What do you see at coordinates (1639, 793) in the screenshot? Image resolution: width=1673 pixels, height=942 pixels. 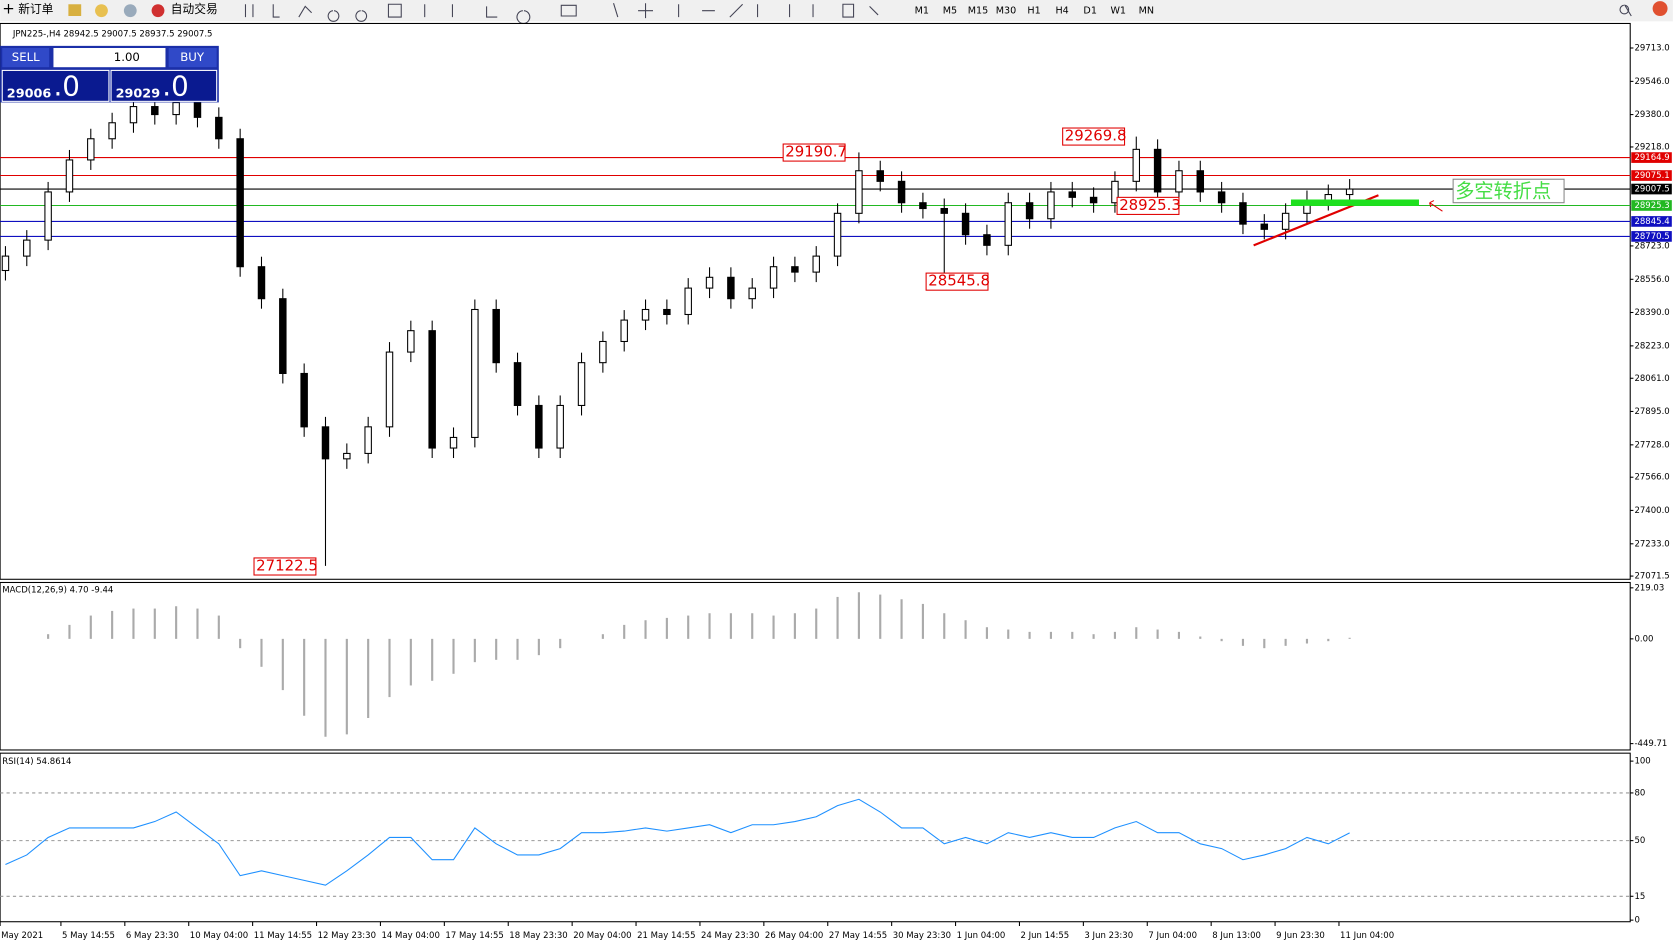 I see `y-tick-label: 80` at bounding box center [1639, 793].